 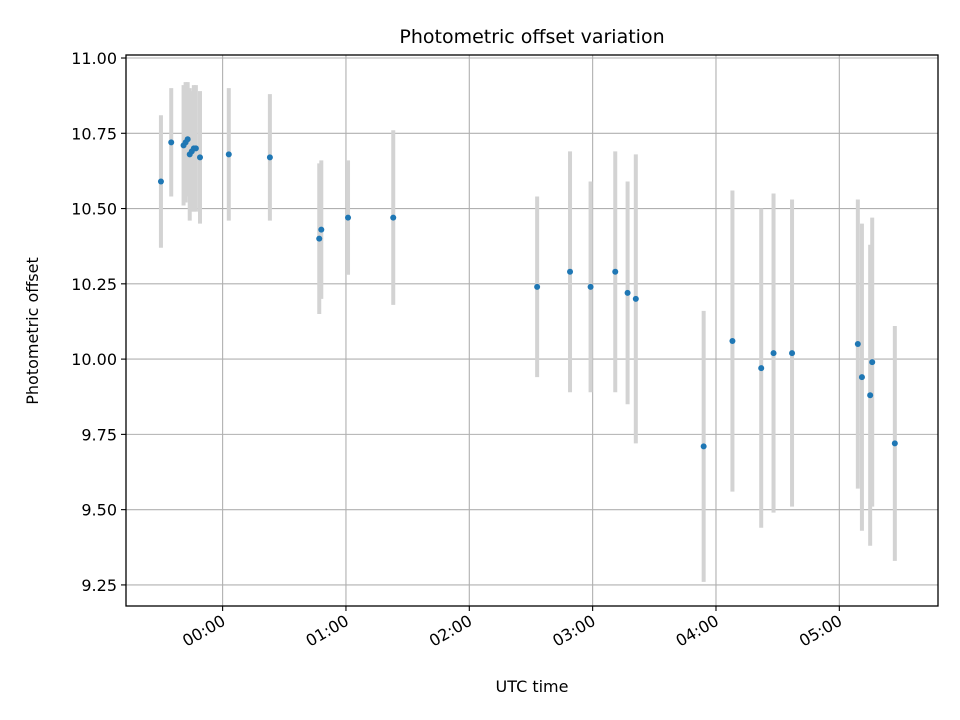 I want to click on y-tick-label: 10.75, so click(x=94, y=133).